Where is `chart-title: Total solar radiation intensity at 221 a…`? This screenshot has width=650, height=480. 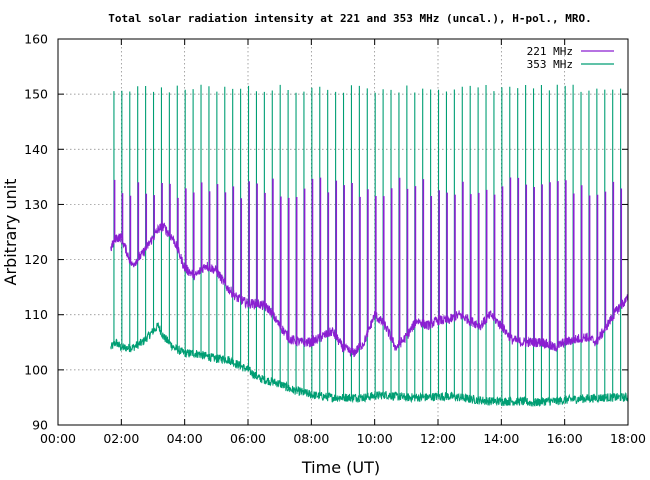
chart-title: Total solar radiation intensity at 221 a… is located at coordinates (349, 18).